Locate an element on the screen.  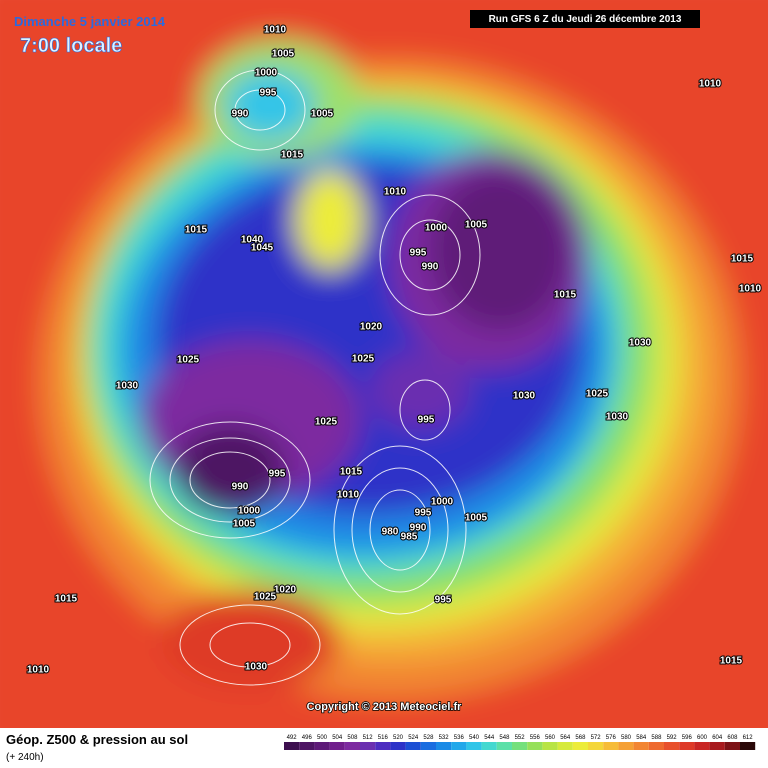
legend-label: 596 is located at coordinates (687, 738).